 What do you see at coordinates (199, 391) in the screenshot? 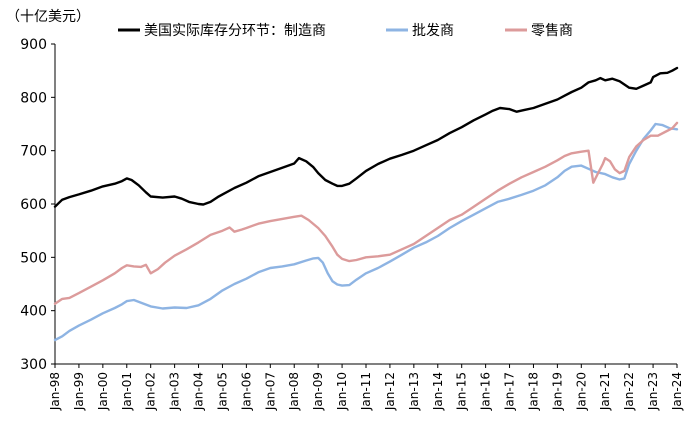
I see `x-tick-label: Jan-04` at bounding box center [199, 391].